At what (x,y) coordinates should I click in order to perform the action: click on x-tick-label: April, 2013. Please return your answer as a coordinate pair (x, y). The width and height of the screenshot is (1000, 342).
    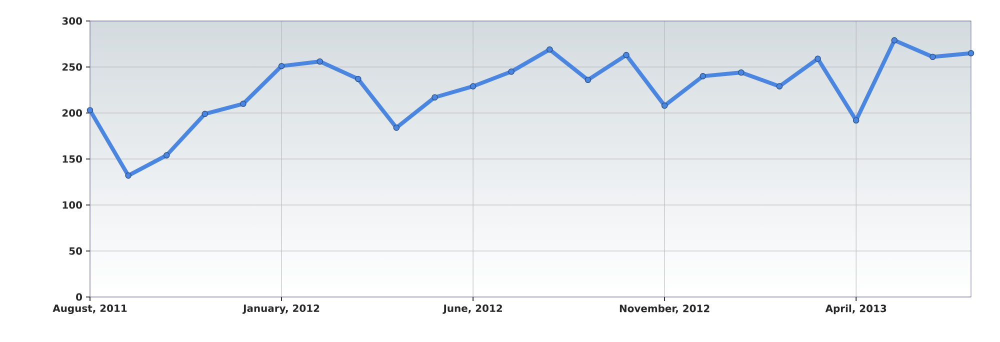
    Looking at the image, I should click on (855, 309).